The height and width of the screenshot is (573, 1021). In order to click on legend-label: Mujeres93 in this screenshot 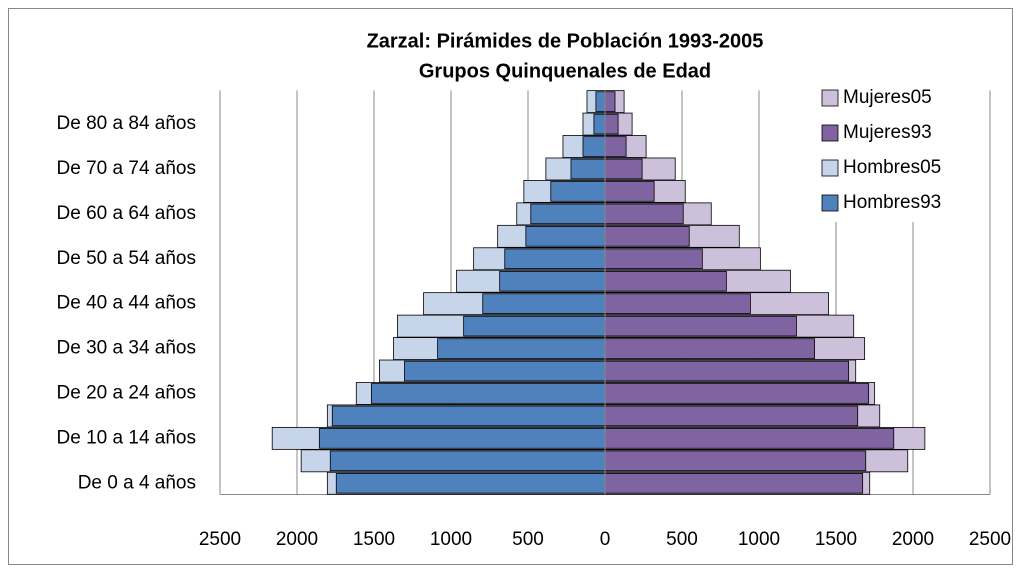, I will do `click(887, 132)`.